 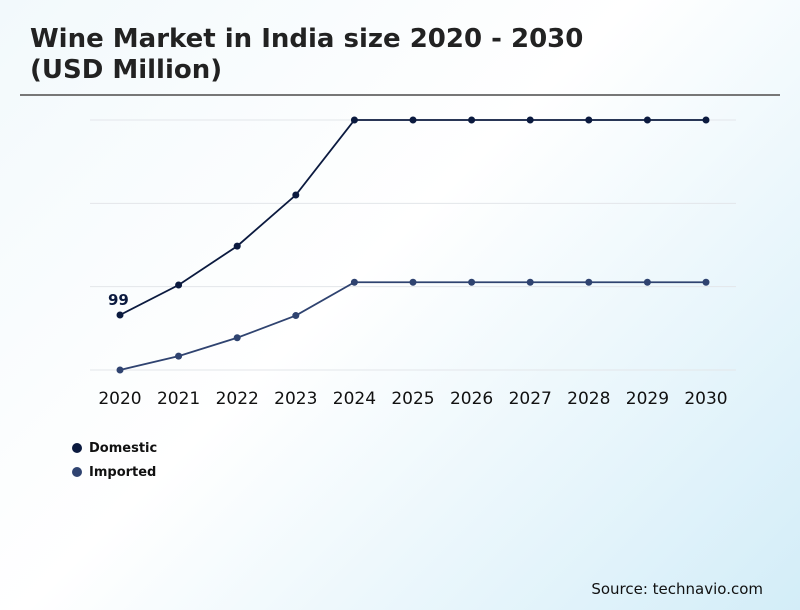 What do you see at coordinates (412, 399) in the screenshot?
I see `x-tick-label: 2025` at bounding box center [412, 399].